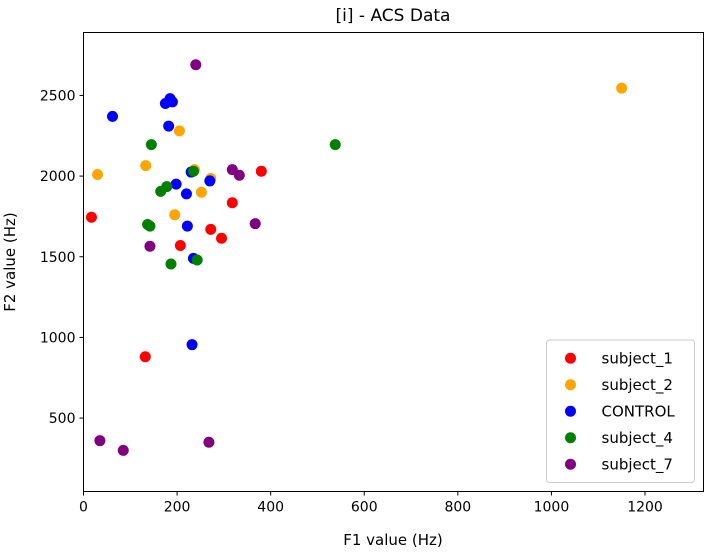  I want to click on legend-box, so click(620, 411).